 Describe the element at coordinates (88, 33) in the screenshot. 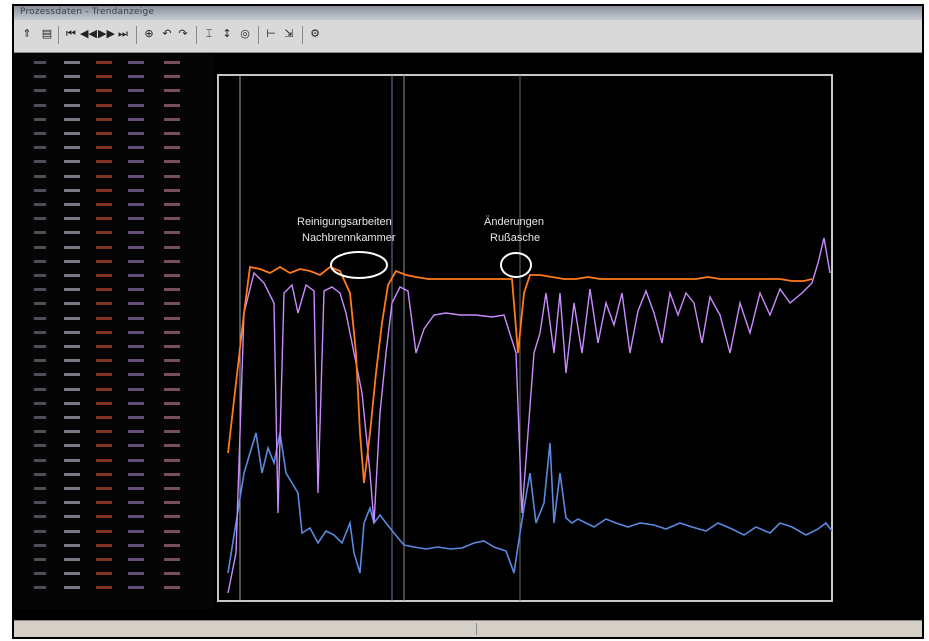

I see `rewind-icon: ◀◀` at that location.